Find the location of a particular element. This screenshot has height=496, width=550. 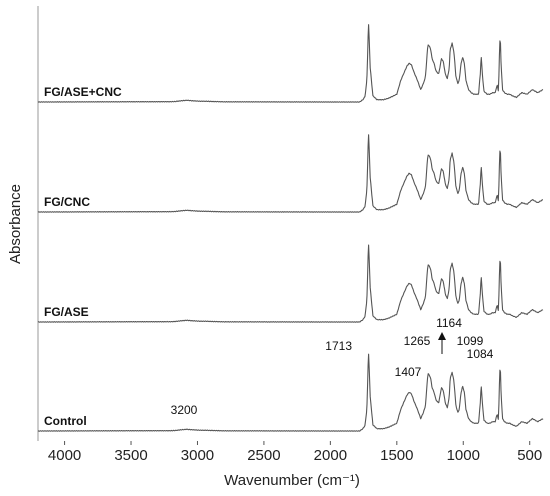

series-labels: Control FG/ASE FG/CNC FG/ASE+CNC is located at coordinates (83, 256).